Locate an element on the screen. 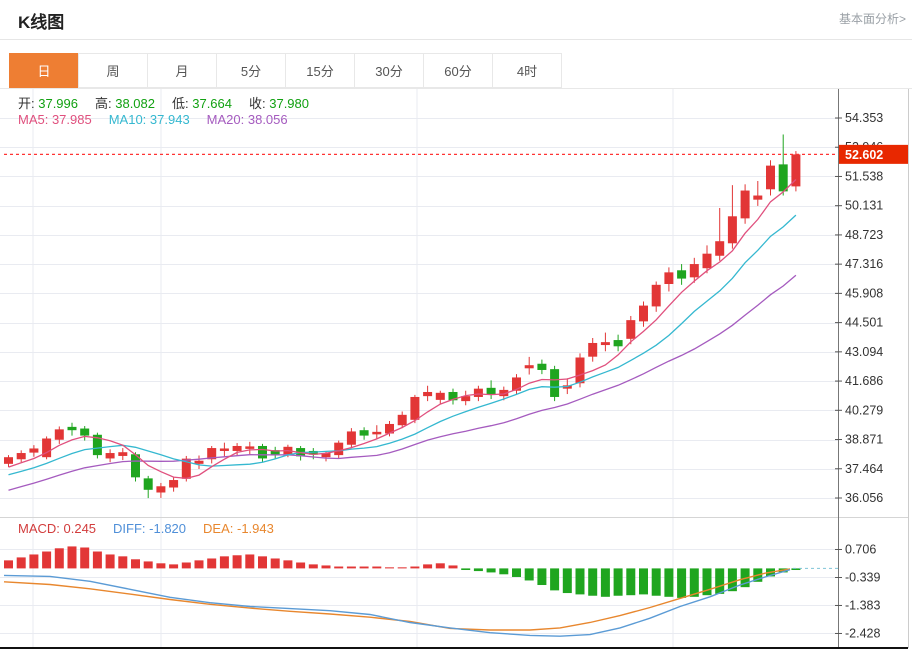 Image resolution: width=912 pixels, height=653 pixels. price-axis-label: 48.723 is located at coordinates (864, 235).